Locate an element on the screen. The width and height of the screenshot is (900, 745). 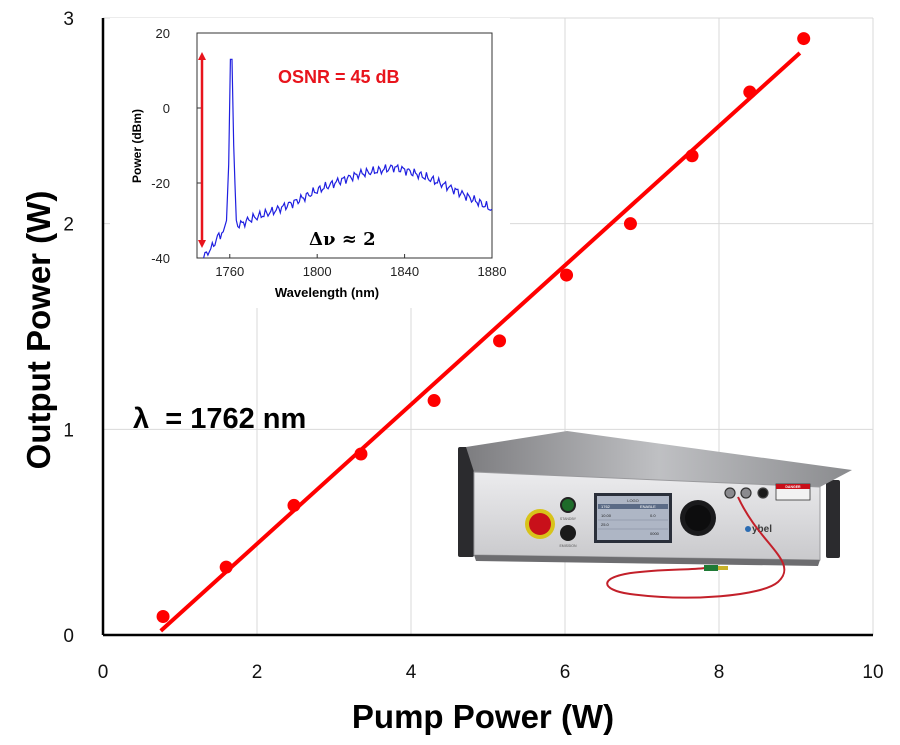
inset-y-tick-label: 0 is located at coordinates (166, 108).